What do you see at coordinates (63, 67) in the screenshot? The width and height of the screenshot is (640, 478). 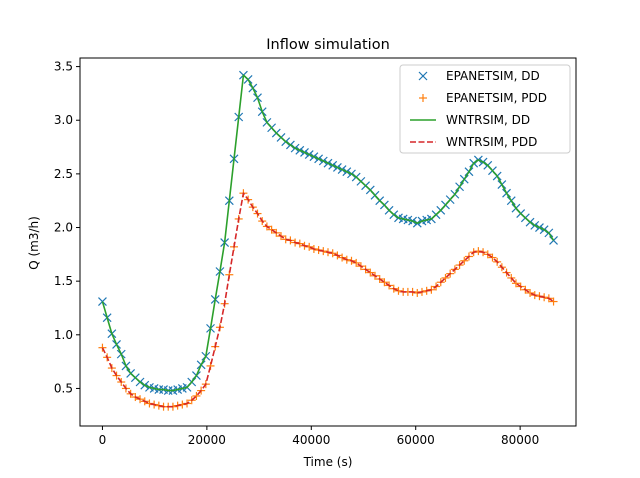 I see `y-tick-label: 3.5` at bounding box center [63, 67].